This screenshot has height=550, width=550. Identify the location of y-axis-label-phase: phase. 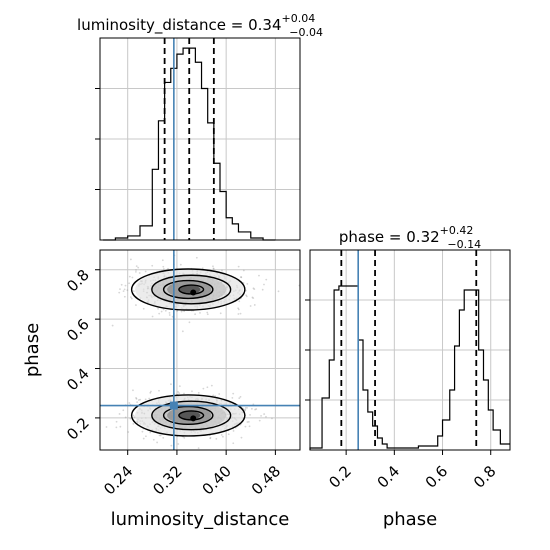
(32, 350).